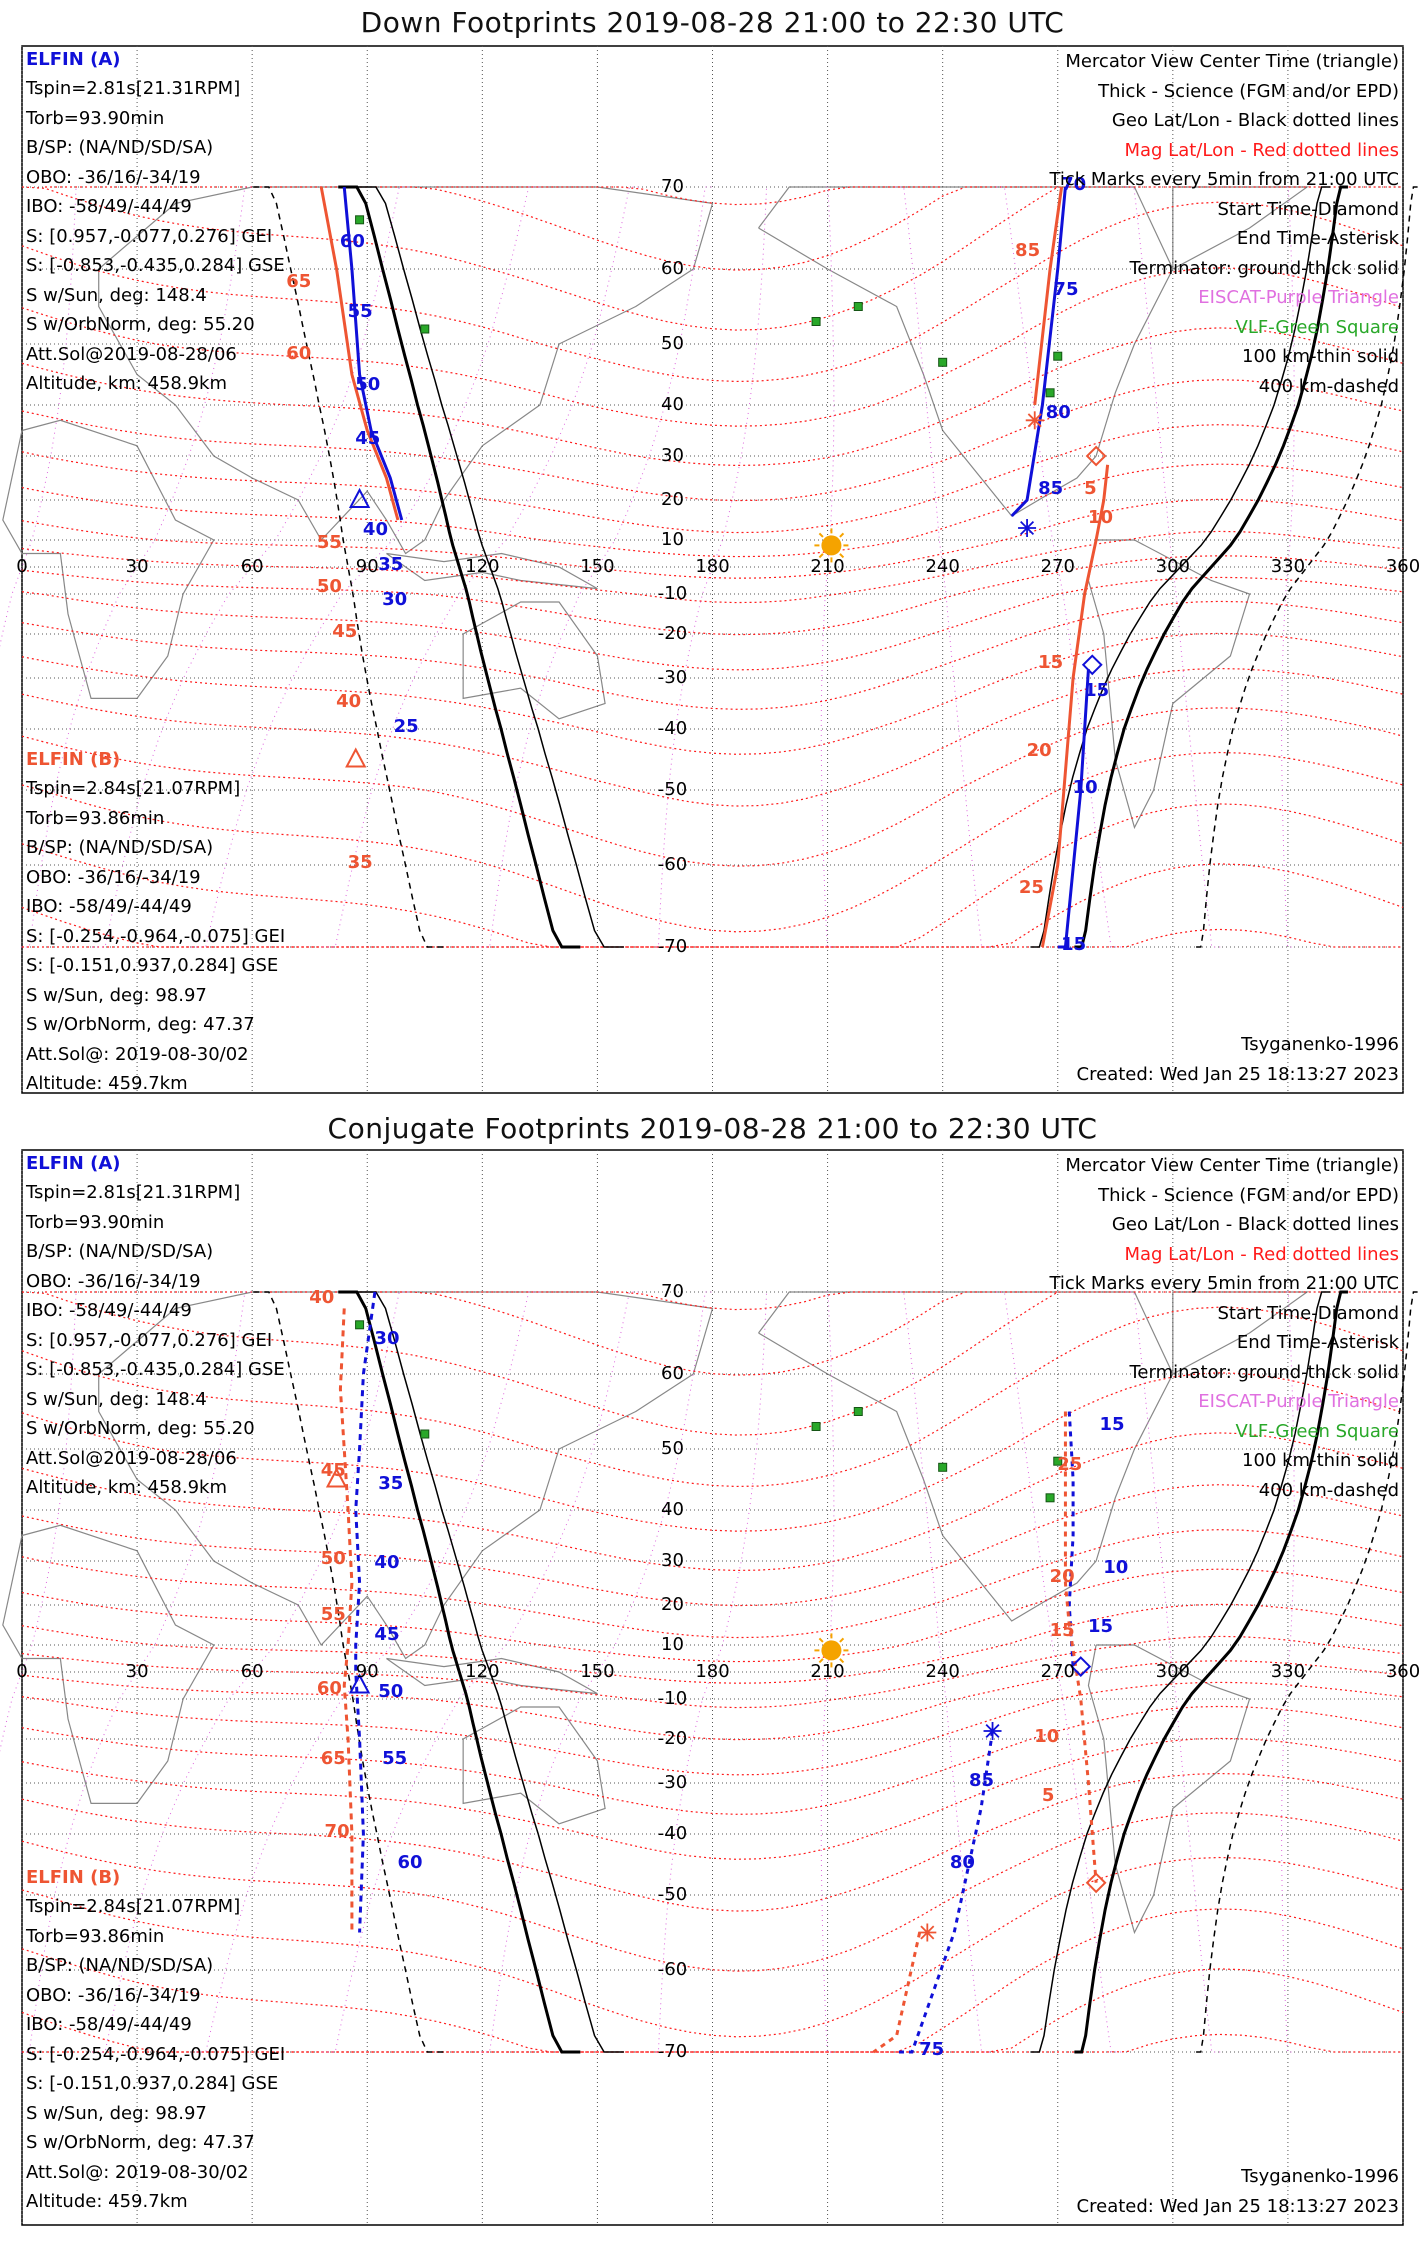 The height and width of the screenshot is (2250, 1425). Describe the element at coordinates (345, 631) in the screenshot. I see `track-tick-label: 45` at that location.